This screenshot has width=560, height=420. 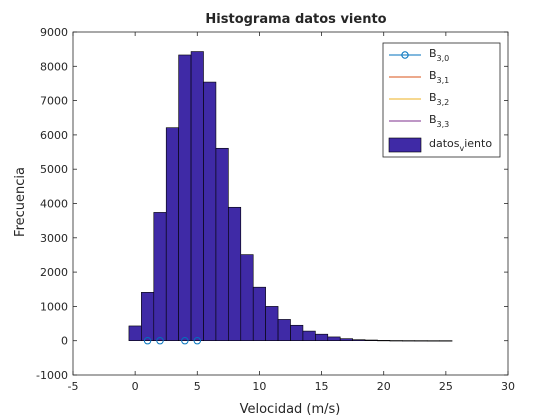 What do you see at coordinates (259, 386) in the screenshot?
I see `x-tick-label: 10` at bounding box center [259, 386].